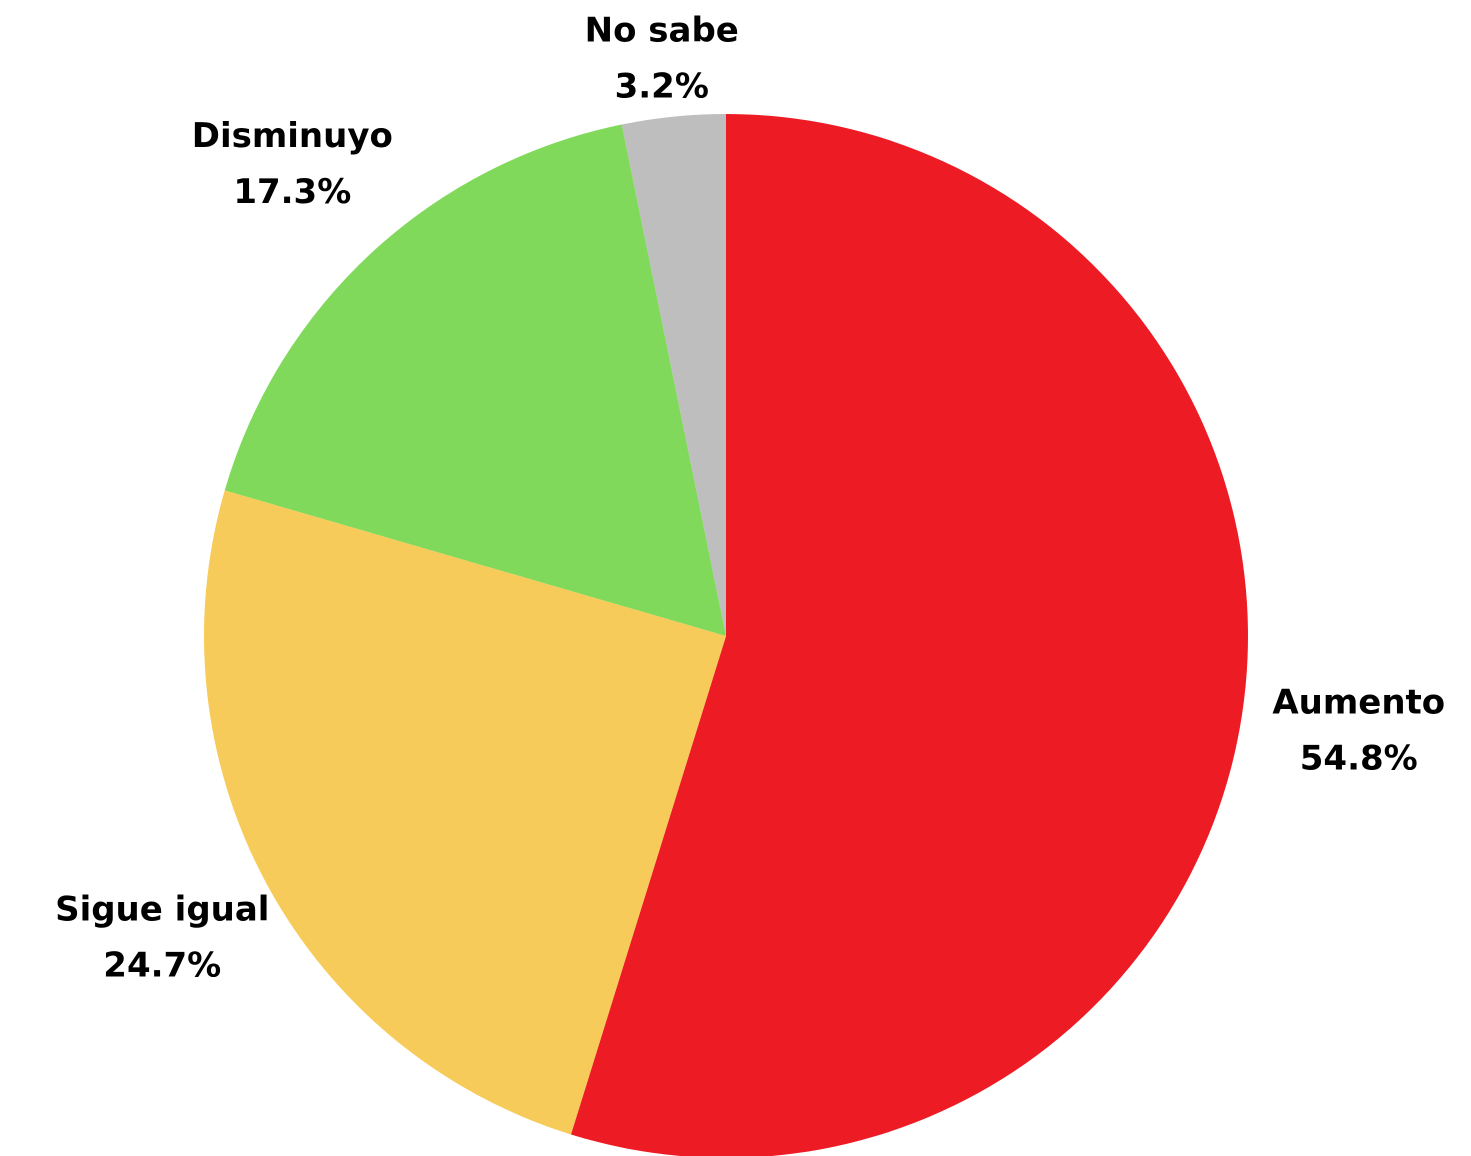 The image size is (1471, 1156). Describe the element at coordinates (292, 136) in the screenshot. I see `slice-label: Disminuyo` at that location.